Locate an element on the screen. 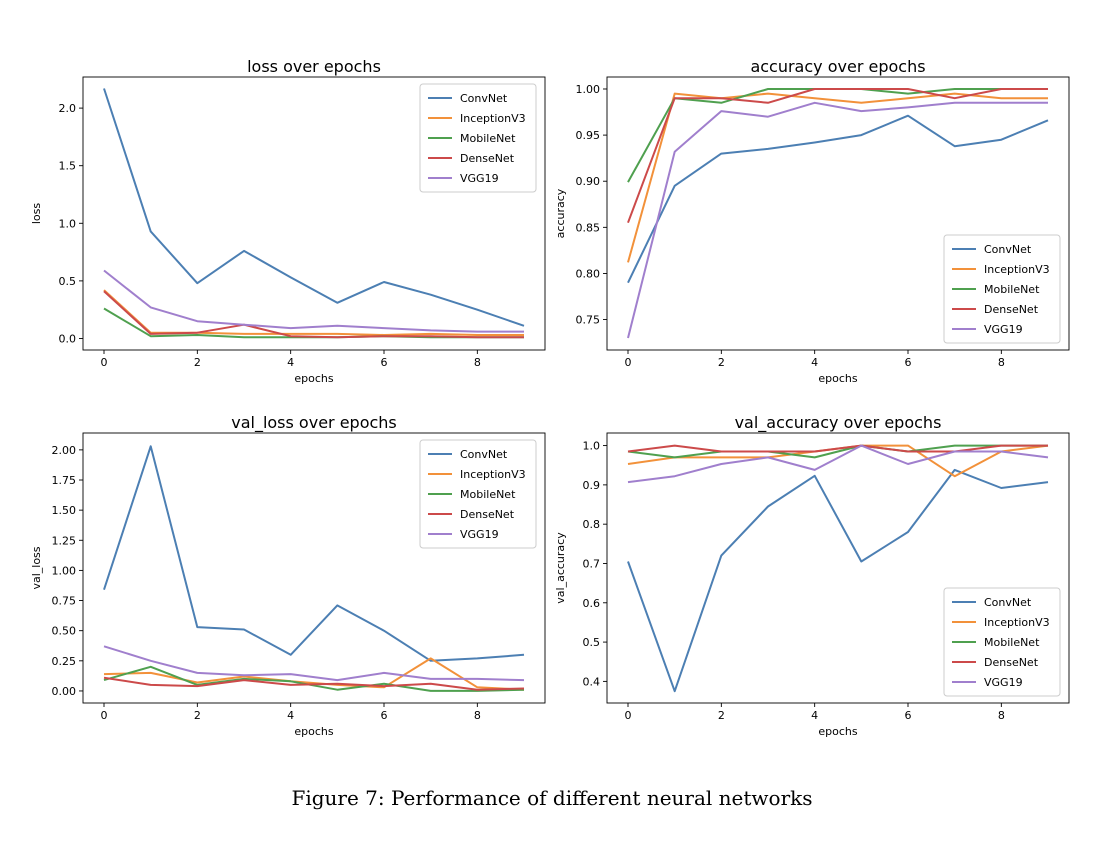 This screenshot has height=852, width=1104. y-tick-label: 0.9 is located at coordinates (592, 485).